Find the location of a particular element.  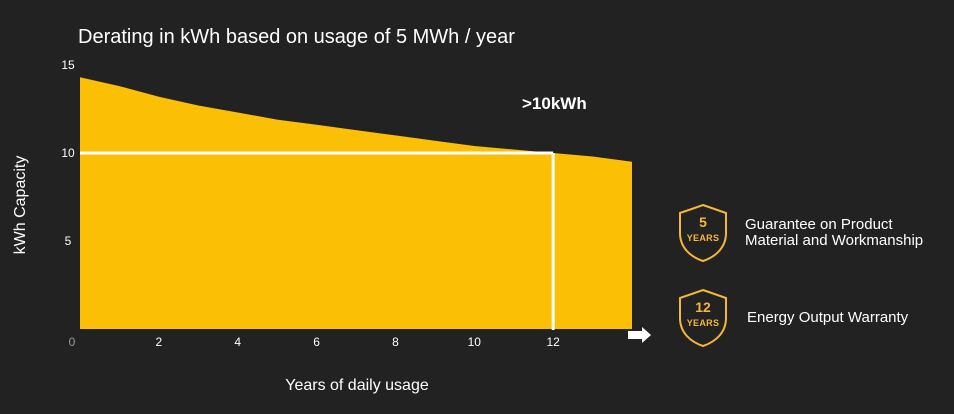

y-tick-label: 5 is located at coordinates (68, 241).